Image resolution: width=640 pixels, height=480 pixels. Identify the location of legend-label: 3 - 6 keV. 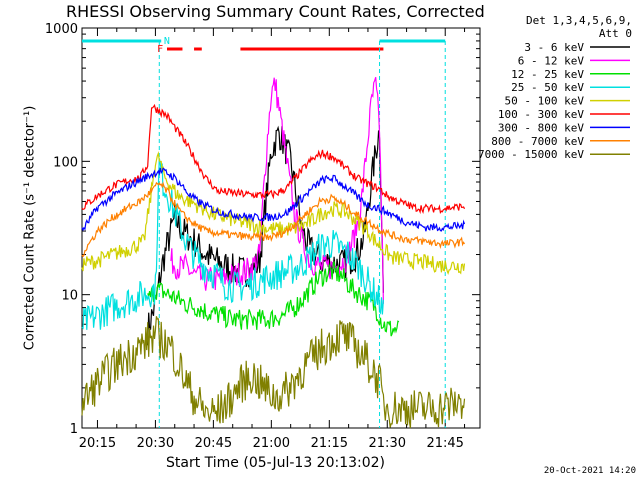
(554, 47).